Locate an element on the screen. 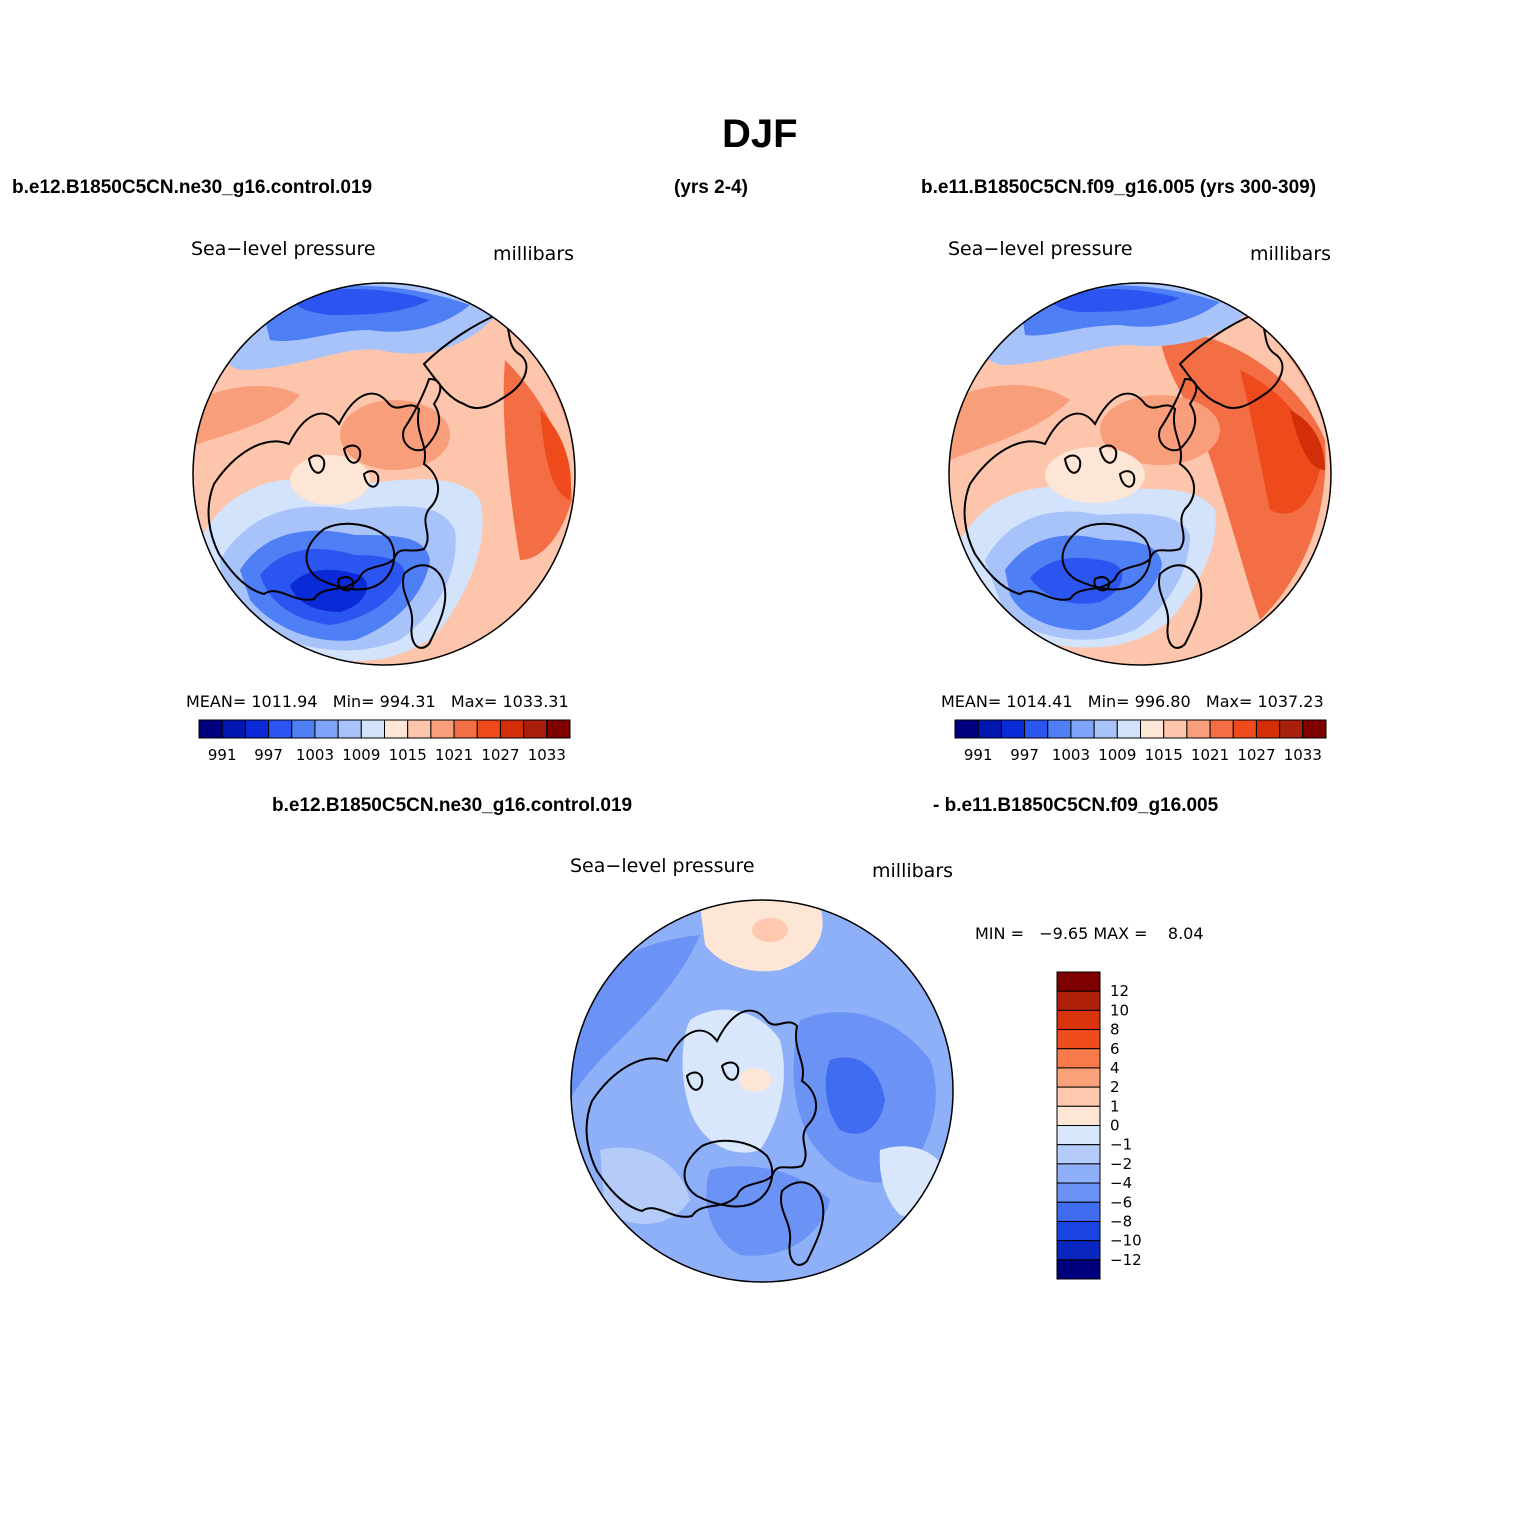 The width and height of the screenshot is (1525, 1525). panel1-colorbar-tick-label: 1021 is located at coordinates (454, 755).